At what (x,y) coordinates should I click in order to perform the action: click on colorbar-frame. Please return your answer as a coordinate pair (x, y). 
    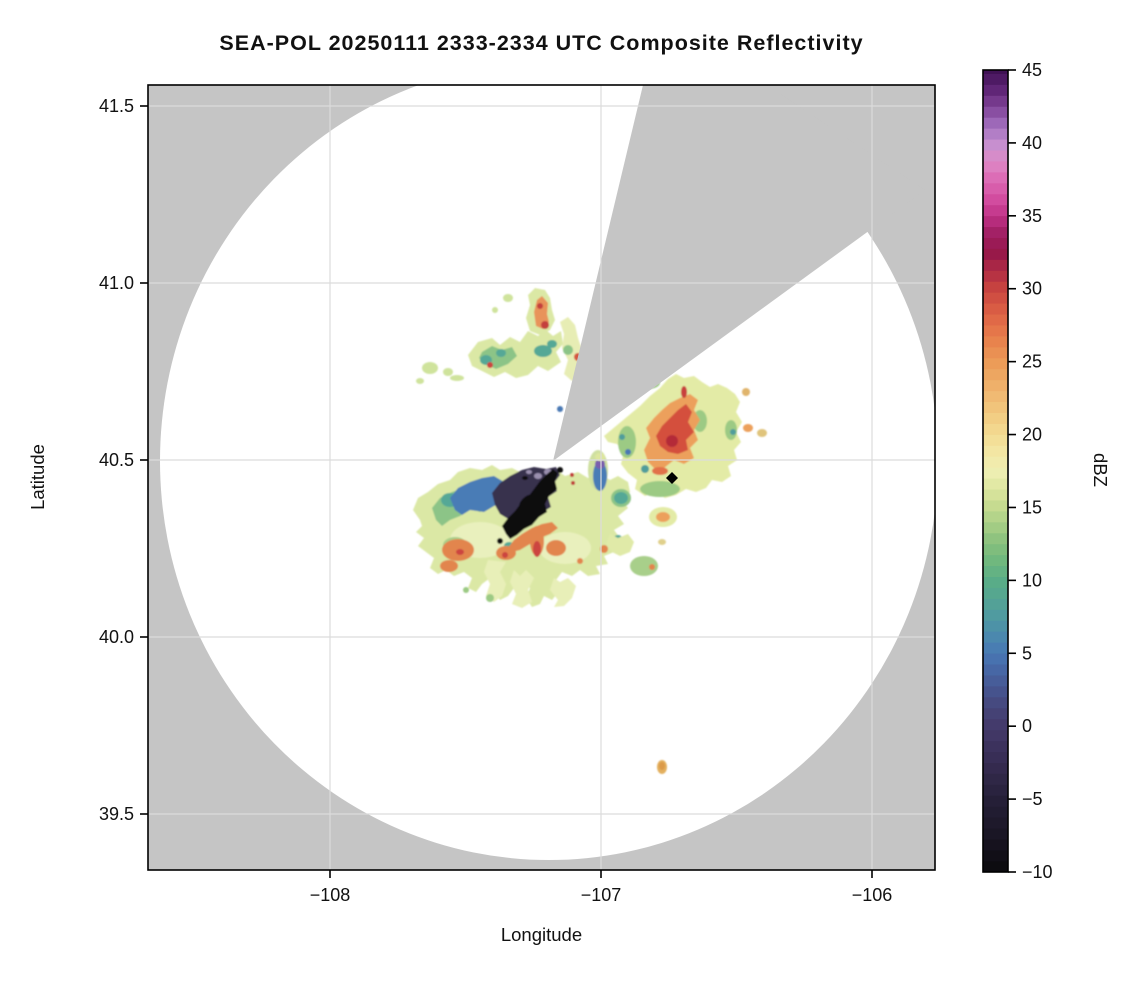
    Looking at the image, I should click on (995, 471).